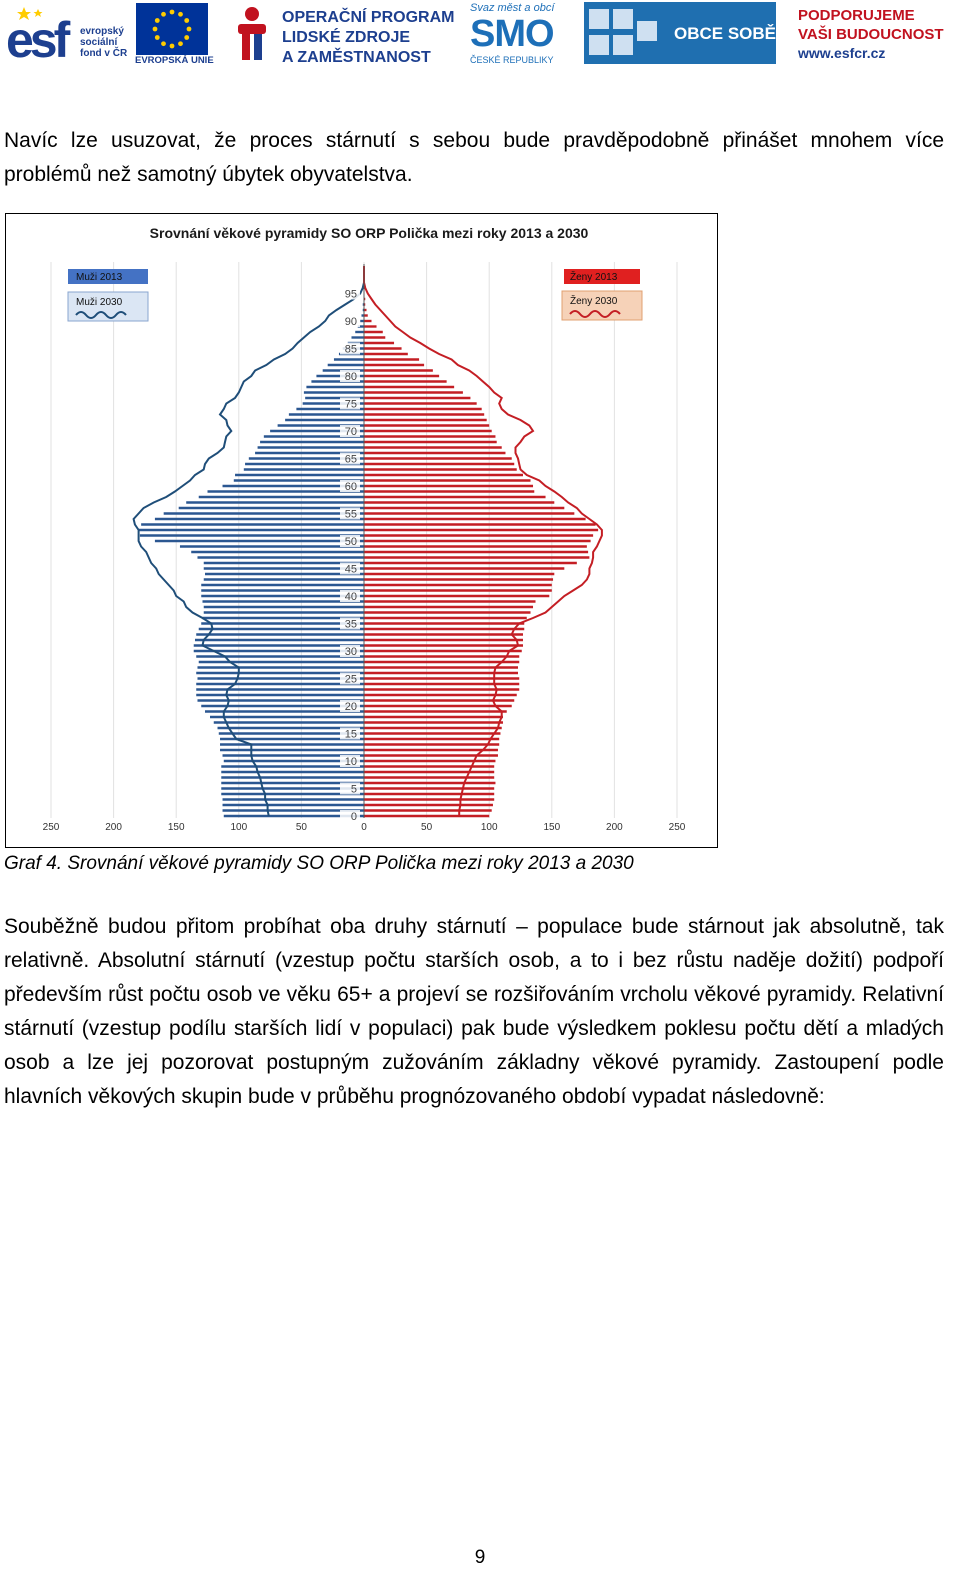 Image resolution: width=960 pixels, height=1588 pixels. Describe the element at coordinates (364, 827) in the screenshot. I see `x-tick-label: 0` at that location.